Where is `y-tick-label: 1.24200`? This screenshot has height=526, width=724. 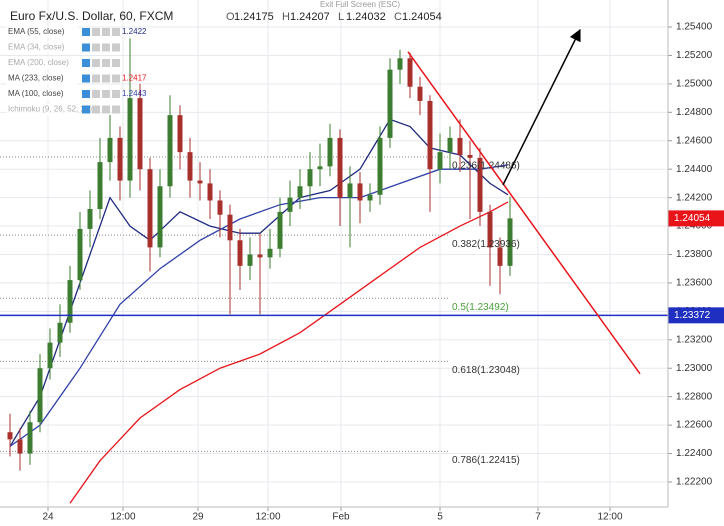
y-tick-label: 1.24200 is located at coordinates (694, 197).